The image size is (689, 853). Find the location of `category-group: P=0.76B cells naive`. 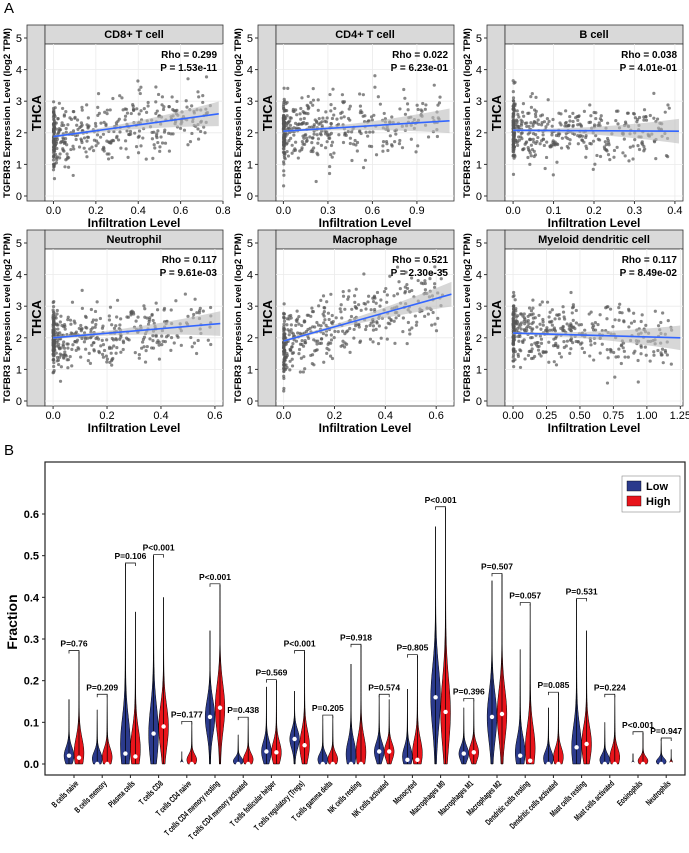

category-group: P=0.76B cells naive is located at coordinates (68, 724).